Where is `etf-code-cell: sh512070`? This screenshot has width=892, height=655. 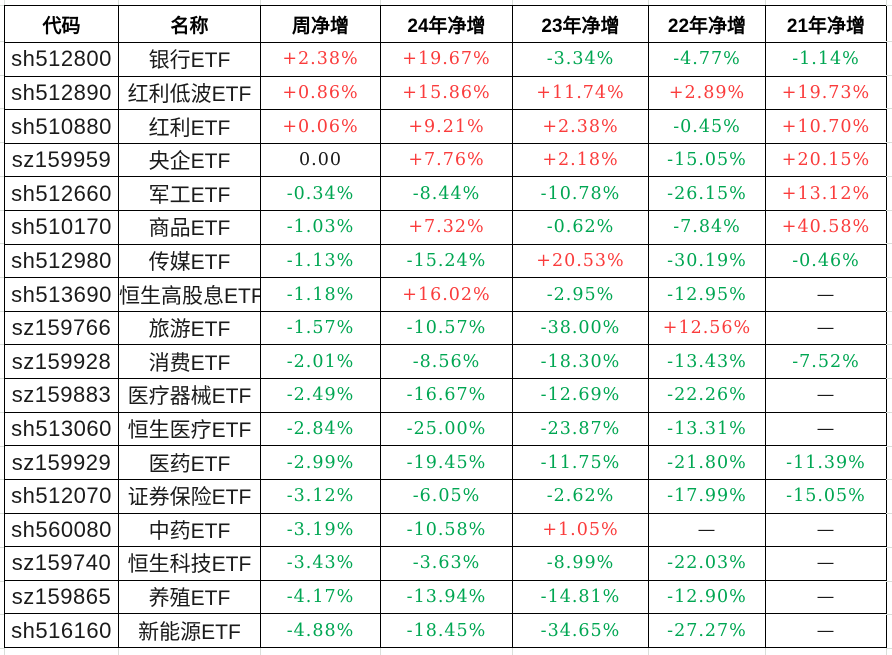 etf-code-cell: sh512070 is located at coordinates (61, 496).